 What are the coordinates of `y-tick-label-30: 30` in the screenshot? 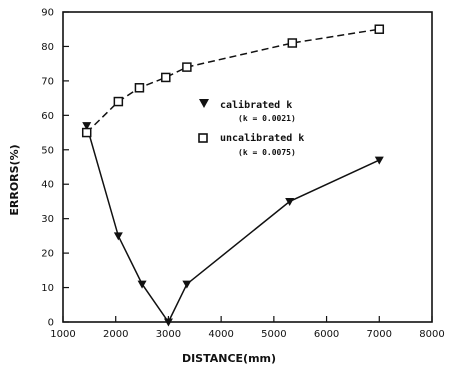 It's located at (47, 219).